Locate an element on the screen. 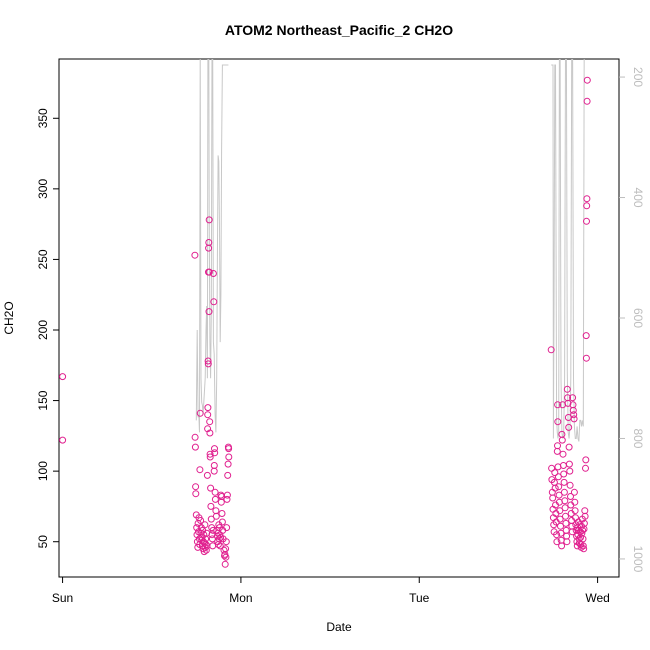 This screenshot has width=650, height=650. y-tick-label: 250 is located at coordinates (43, 259).